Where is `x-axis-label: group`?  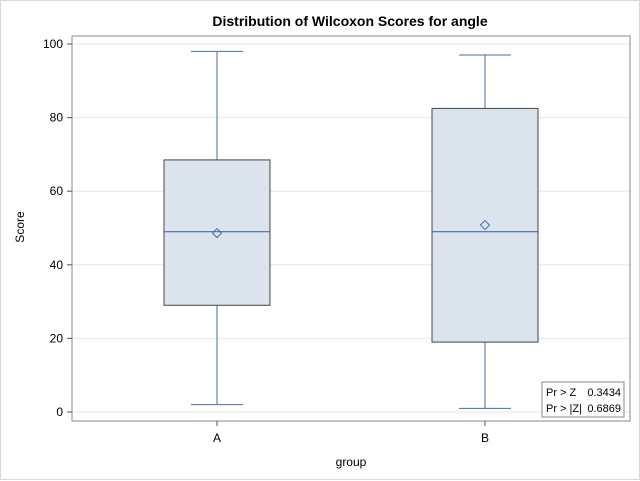 x-axis-label: group is located at coordinates (351, 462).